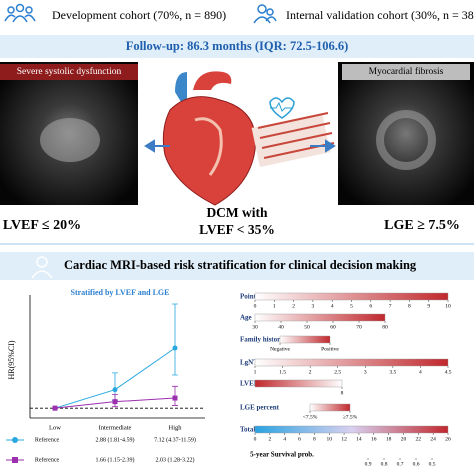  What do you see at coordinates (175, 459) in the screenshot?
I see `table-cell: 2.03 (1.28-3.22)` at bounding box center [175, 459].